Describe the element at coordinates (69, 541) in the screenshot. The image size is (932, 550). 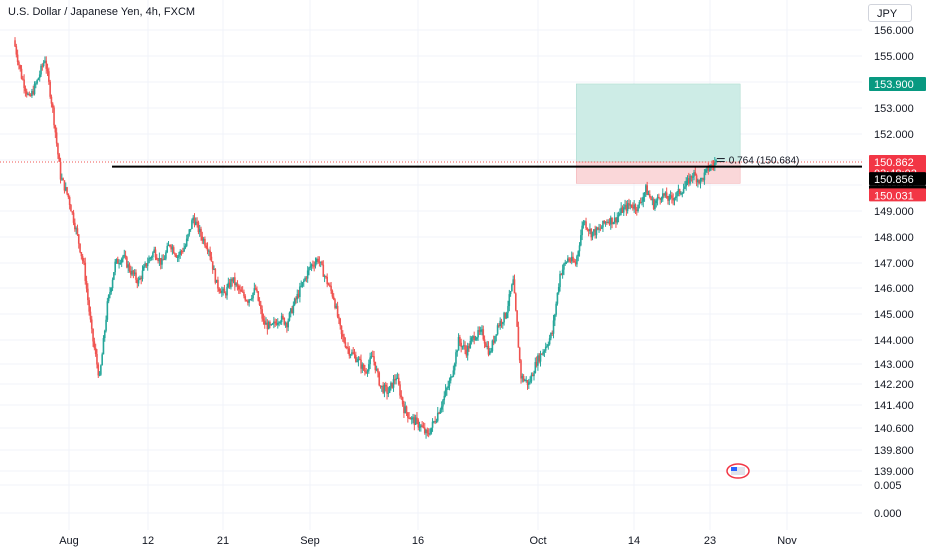
I see `x-tick-label: Aug` at that location.